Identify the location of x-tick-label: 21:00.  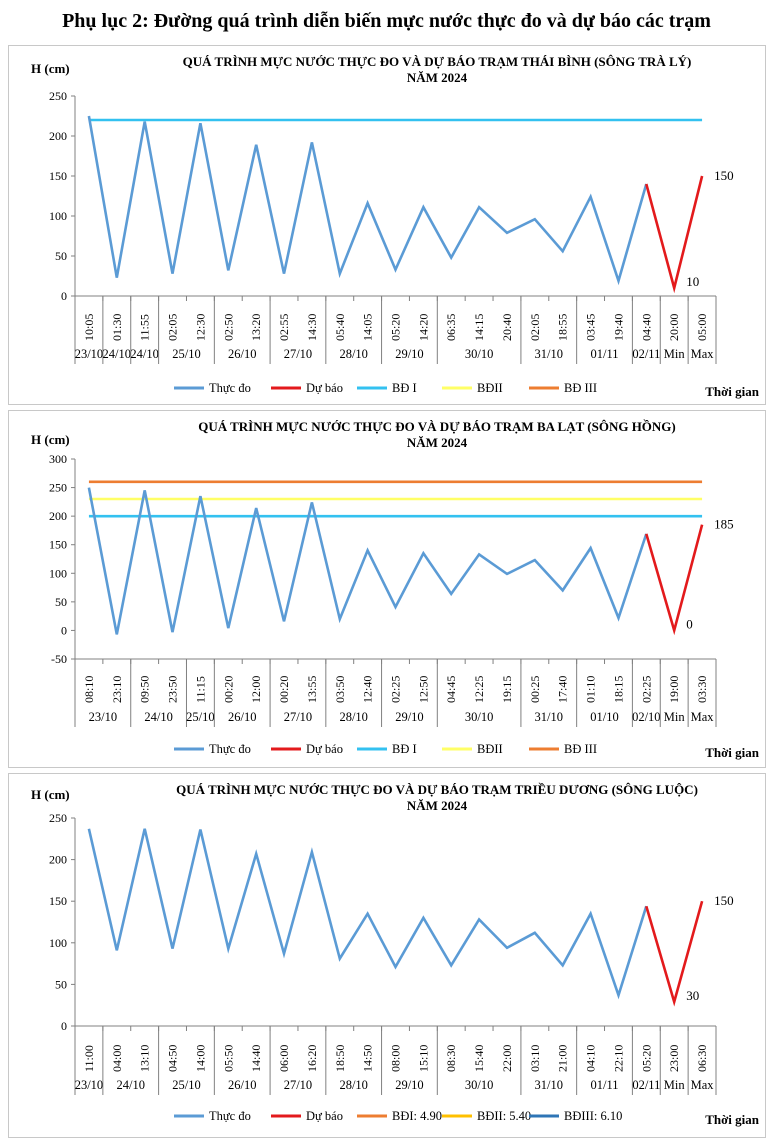
(563, 1058).